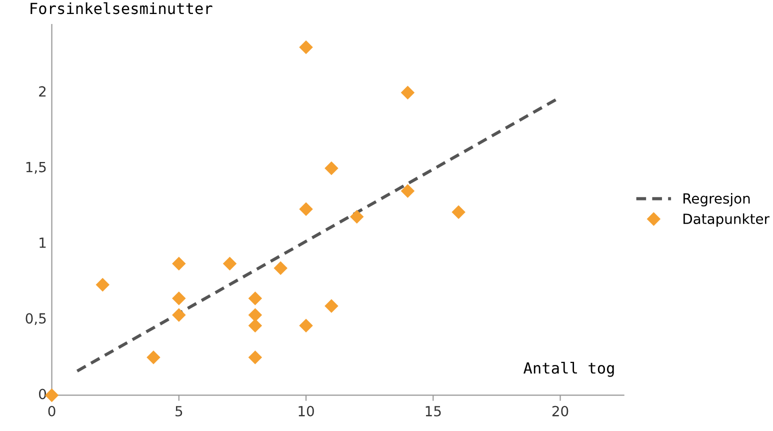 The height and width of the screenshot is (431, 773). What do you see at coordinates (727, 220) in the screenshot?
I see `legend-label: Datapunkter` at bounding box center [727, 220].